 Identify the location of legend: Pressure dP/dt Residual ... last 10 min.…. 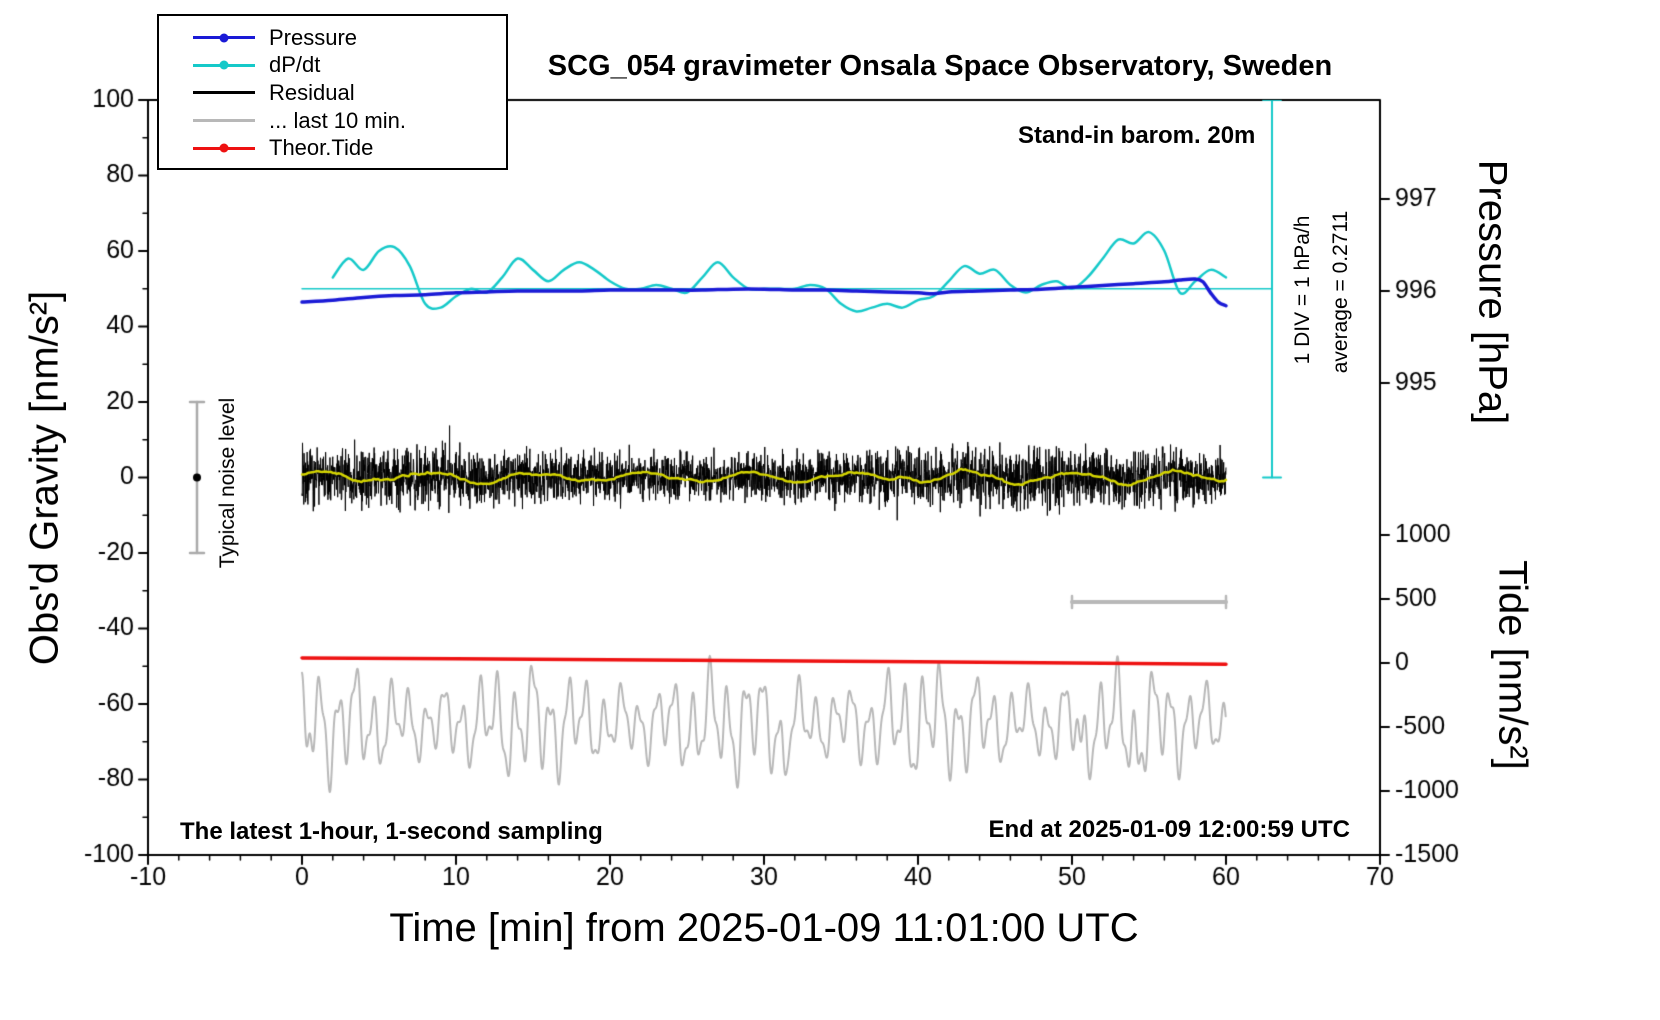
(332, 92).